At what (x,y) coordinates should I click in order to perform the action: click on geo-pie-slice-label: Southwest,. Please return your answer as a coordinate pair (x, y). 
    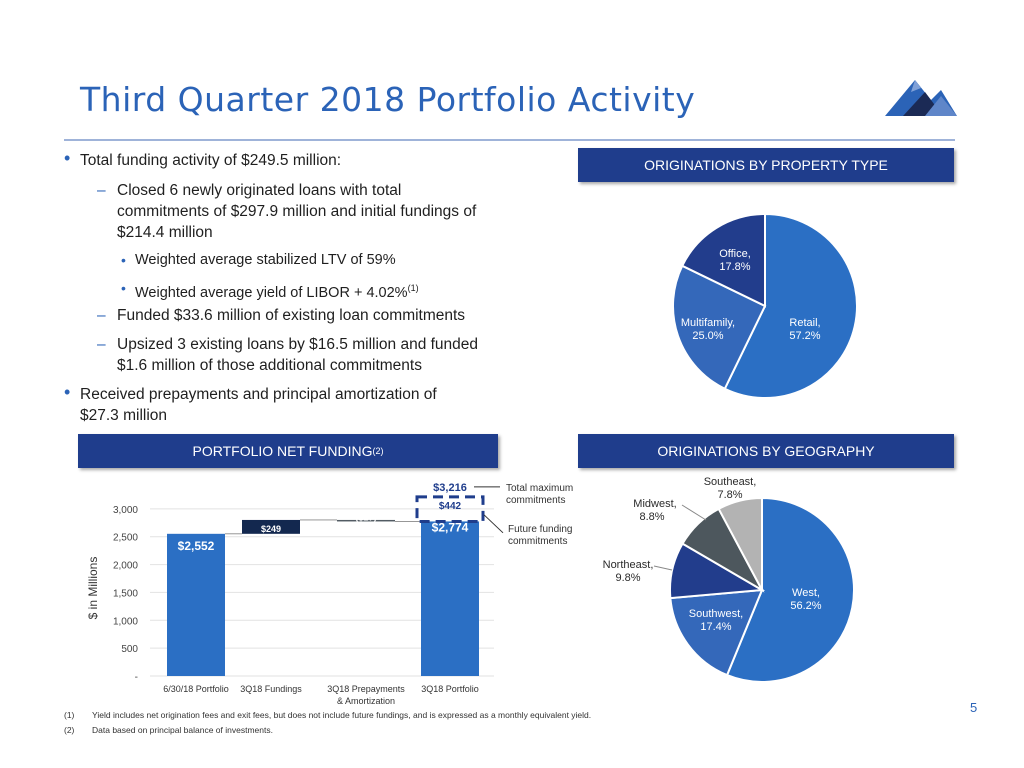
    Looking at the image, I should click on (716, 614).